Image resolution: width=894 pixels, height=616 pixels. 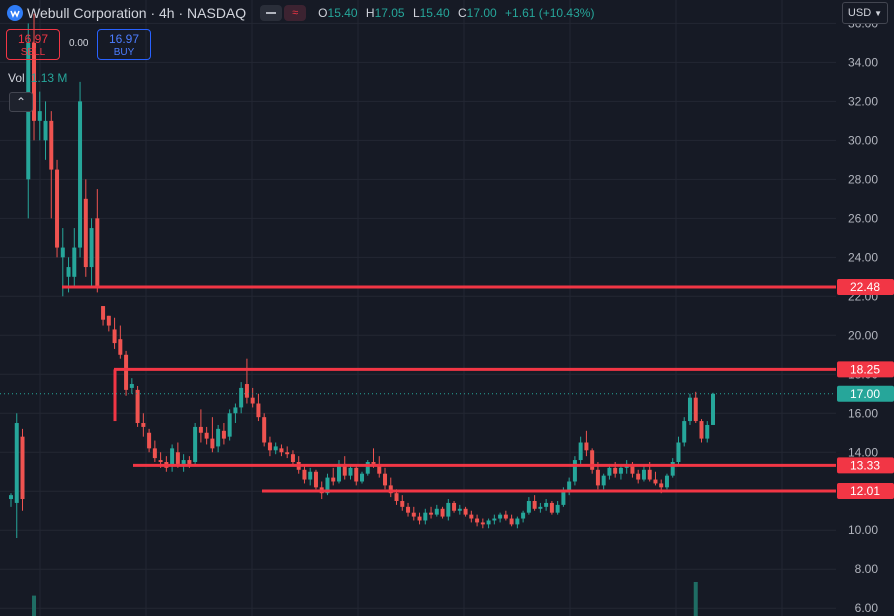 I want to click on buy-label: BUY, so click(x=124, y=52).